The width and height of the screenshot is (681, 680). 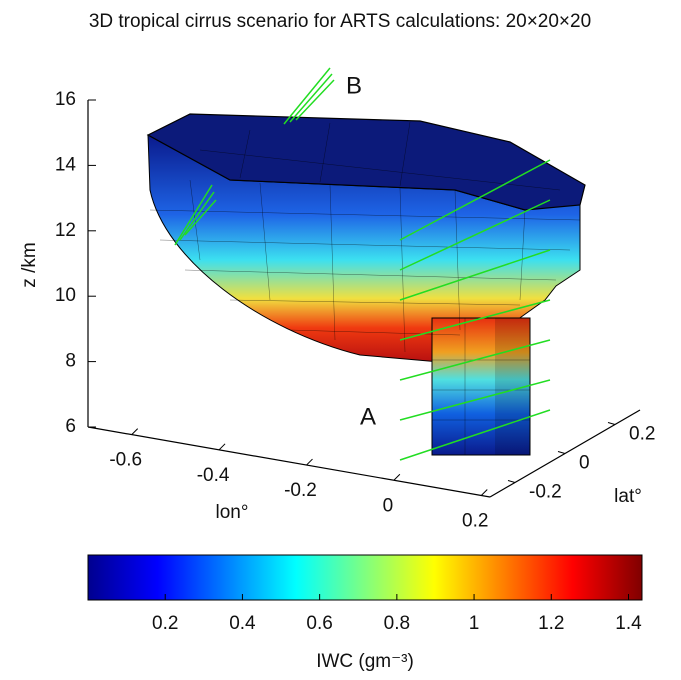 What do you see at coordinates (397, 623) in the screenshot?
I see `colorbar-tick-label: 0.8` at bounding box center [397, 623].